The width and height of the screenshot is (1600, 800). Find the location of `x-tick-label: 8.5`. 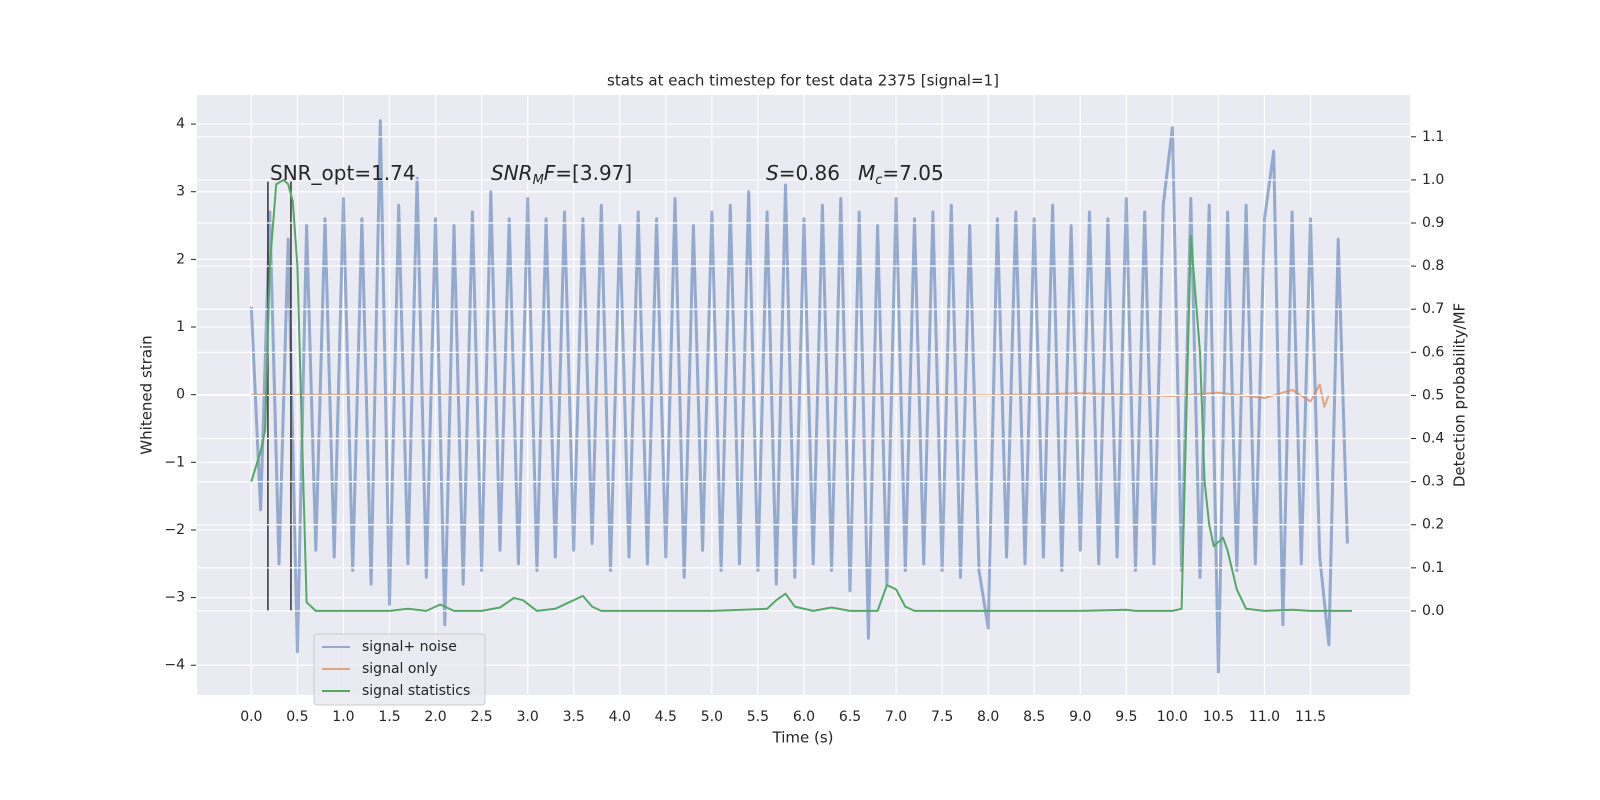

x-tick-label: 8.5 is located at coordinates (1034, 717).